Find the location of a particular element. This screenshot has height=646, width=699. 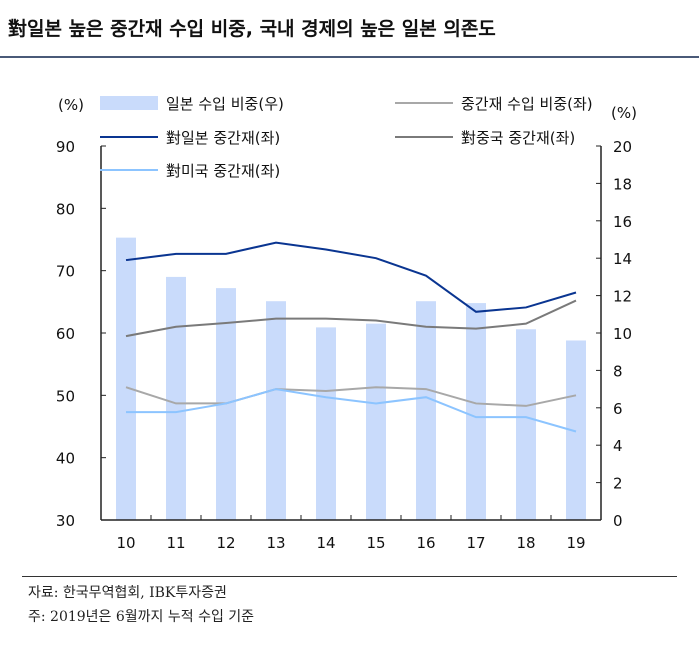

left-tick-label: 60 is located at coordinates (65, 334).